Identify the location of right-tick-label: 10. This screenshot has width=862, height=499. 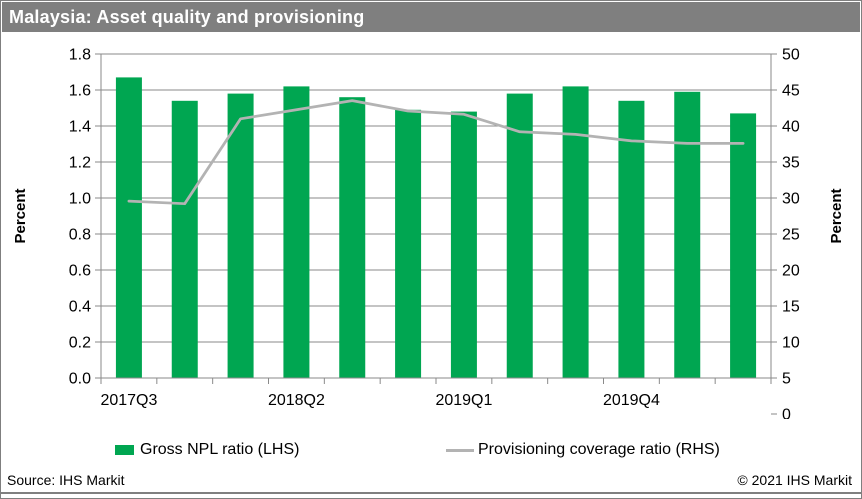
(791, 343).